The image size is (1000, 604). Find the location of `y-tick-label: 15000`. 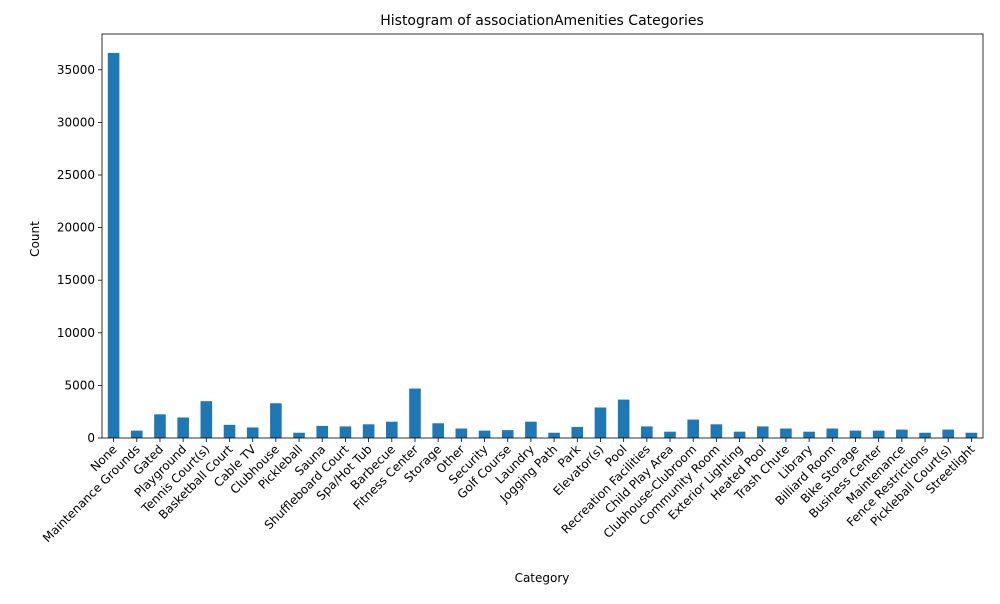

y-tick-label: 15000 is located at coordinates (76, 280).